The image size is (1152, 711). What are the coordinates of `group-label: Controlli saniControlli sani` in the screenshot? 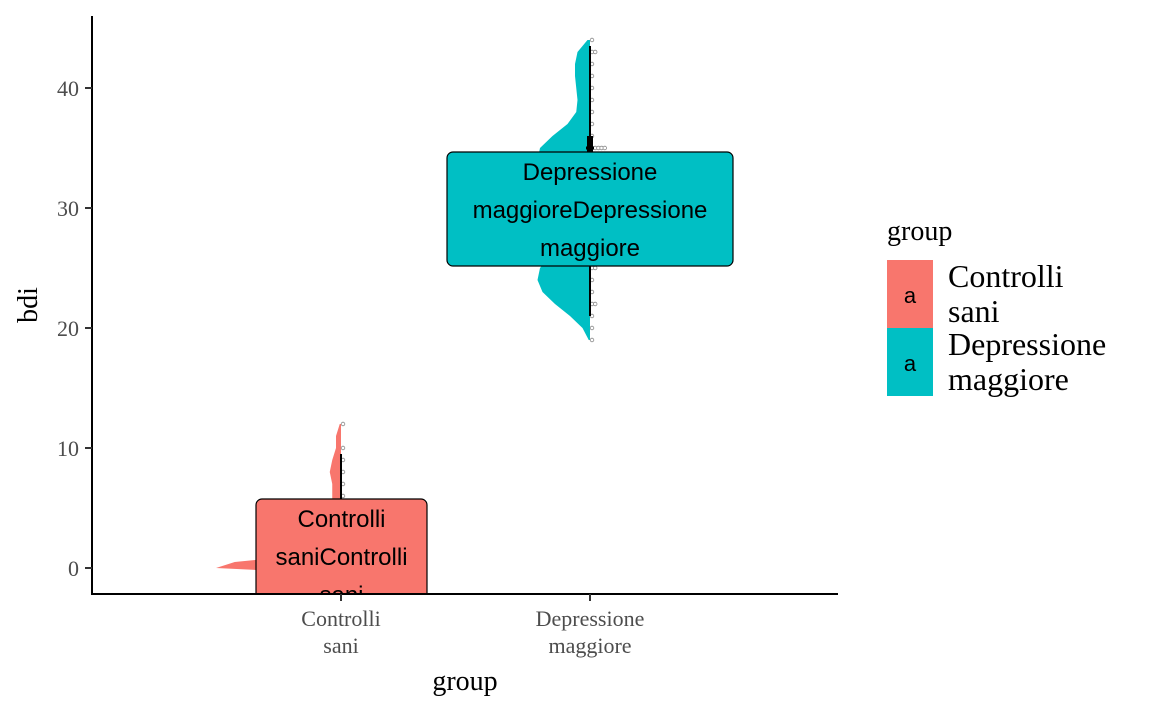 It's located at (341, 553).